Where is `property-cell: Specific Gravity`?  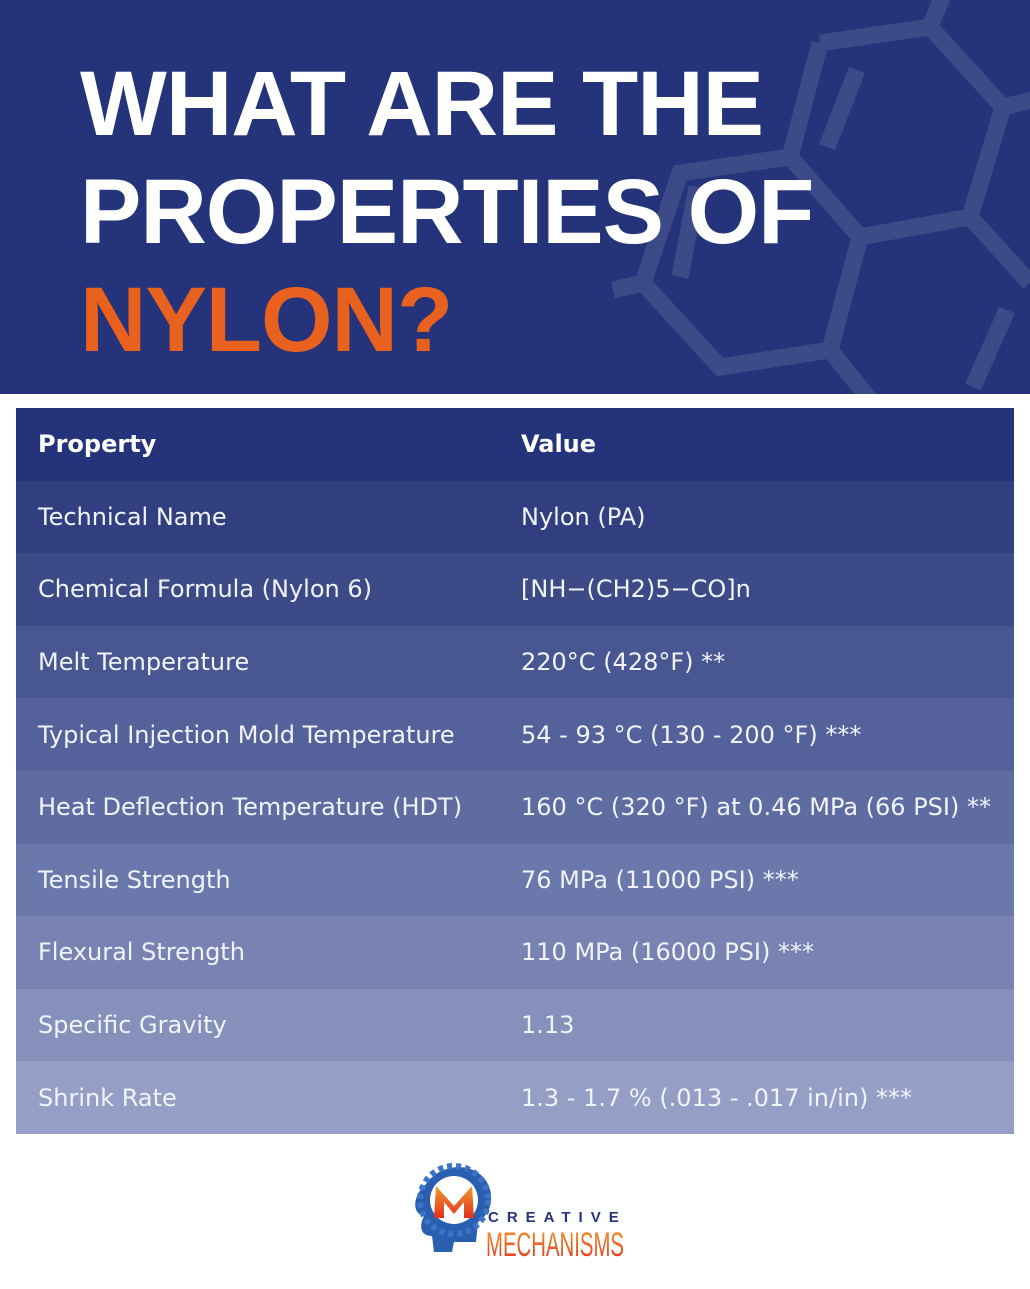
property-cell: Specific Gravity is located at coordinates (132, 1025).